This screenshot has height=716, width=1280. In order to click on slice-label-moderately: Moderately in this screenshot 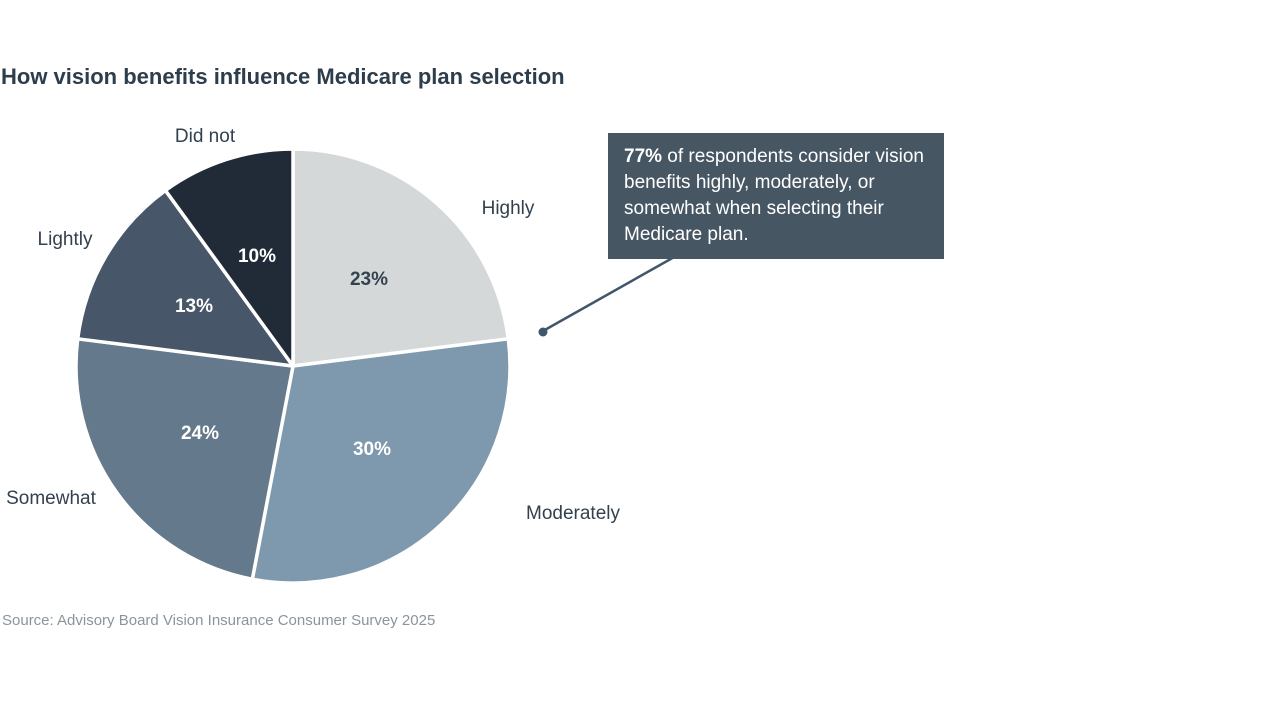, I will do `click(573, 513)`.